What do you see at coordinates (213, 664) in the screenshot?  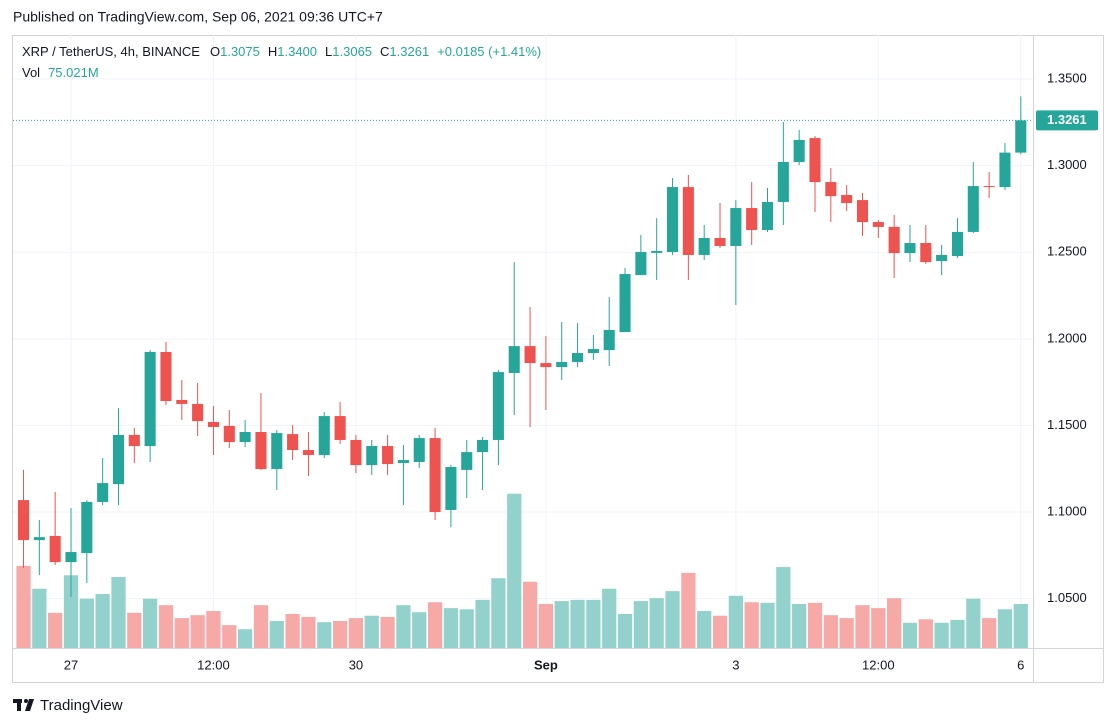 I see `x-tick-label: 12:00` at bounding box center [213, 664].